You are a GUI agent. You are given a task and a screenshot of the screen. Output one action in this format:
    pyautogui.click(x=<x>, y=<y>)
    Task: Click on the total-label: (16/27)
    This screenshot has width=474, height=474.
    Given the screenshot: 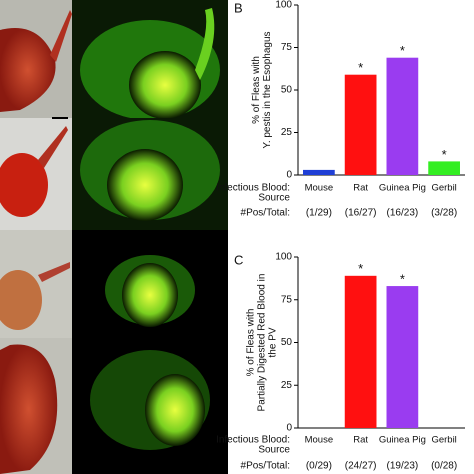 What is the action you would take?
    pyautogui.click(x=361, y=213)
    